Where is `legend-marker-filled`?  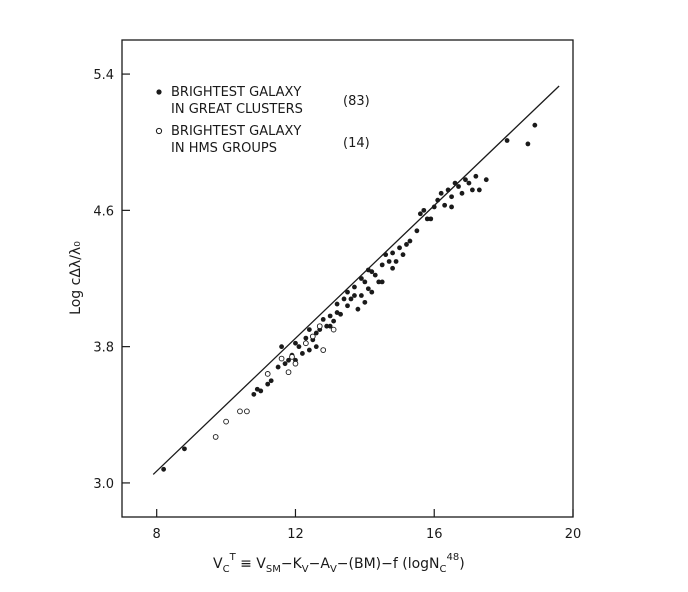
legend-marker-filled is located at coordinates (159, 92).